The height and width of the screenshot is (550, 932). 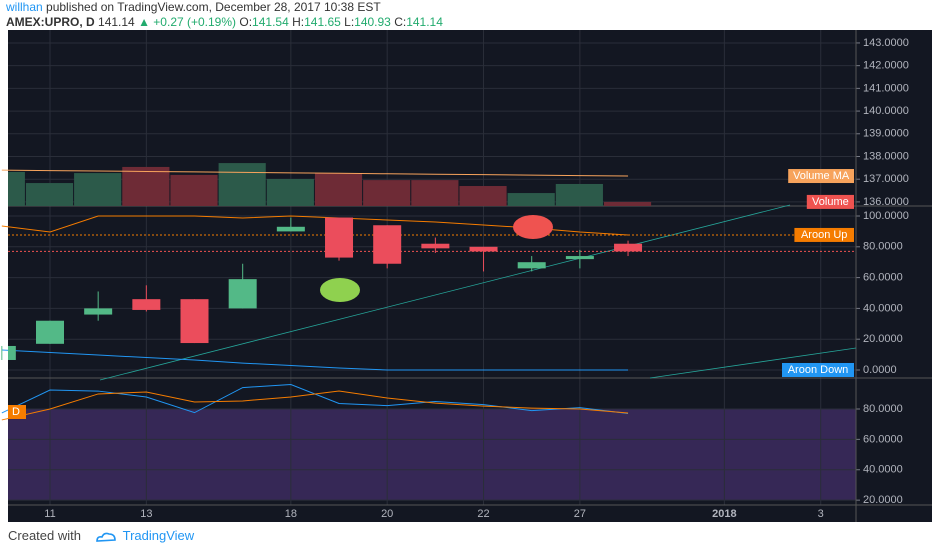 I want to click on o: 141.54, so click(x=270, y=22).